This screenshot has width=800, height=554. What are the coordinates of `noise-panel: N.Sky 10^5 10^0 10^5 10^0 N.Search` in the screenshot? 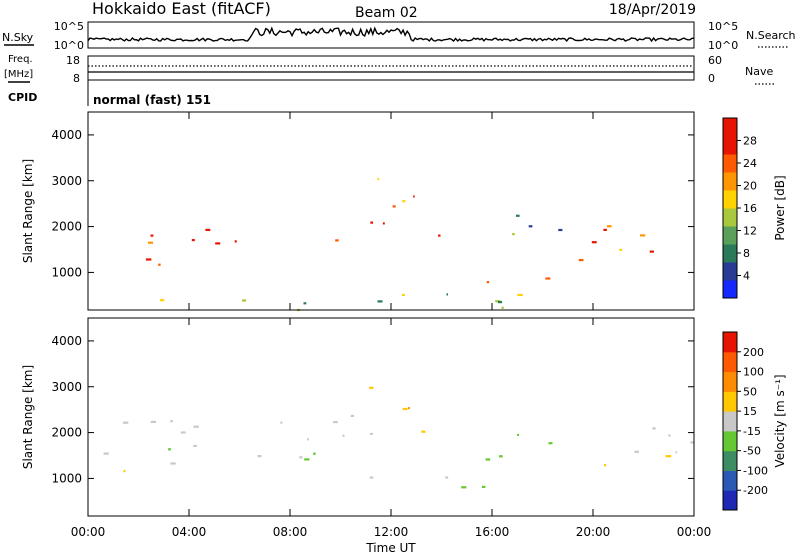 It's located at (399, 36).